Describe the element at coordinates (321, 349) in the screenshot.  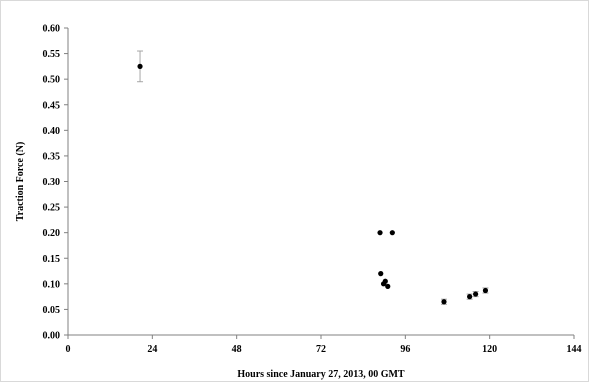
I see `x-tick-label: 72` at that location.